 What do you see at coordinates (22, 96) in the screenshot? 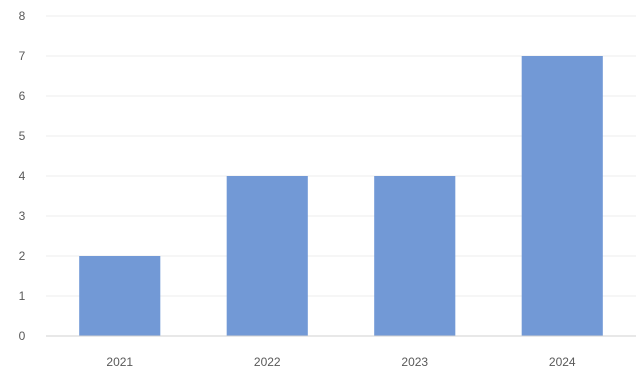
I see `y-tick-label: 6` at bounding box center [22, 96].